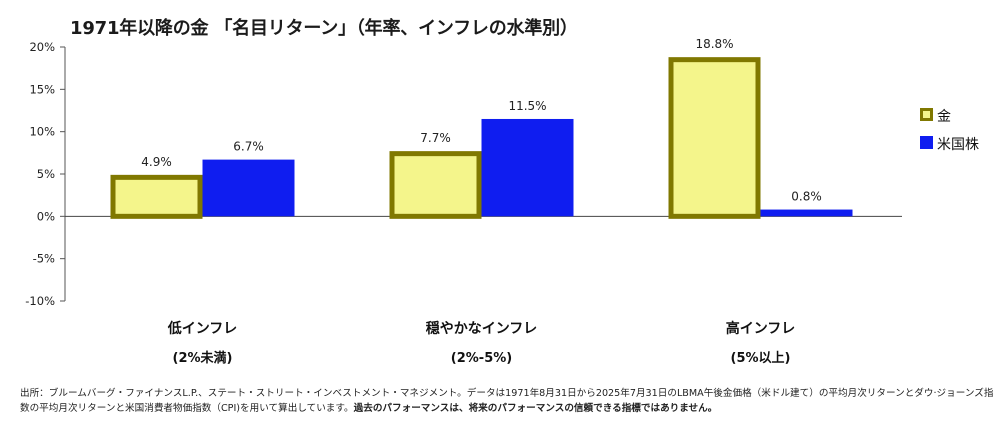 The height and width of the screenshot is (424, 1002). Describe the element at coordinates (958, 145) in the screenshot. I see `legend-label: 米国株` at that location.